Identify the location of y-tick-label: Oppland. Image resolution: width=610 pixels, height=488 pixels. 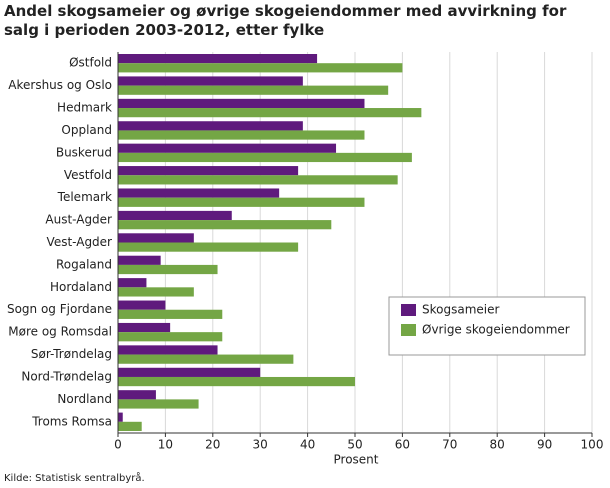
(86, 130).